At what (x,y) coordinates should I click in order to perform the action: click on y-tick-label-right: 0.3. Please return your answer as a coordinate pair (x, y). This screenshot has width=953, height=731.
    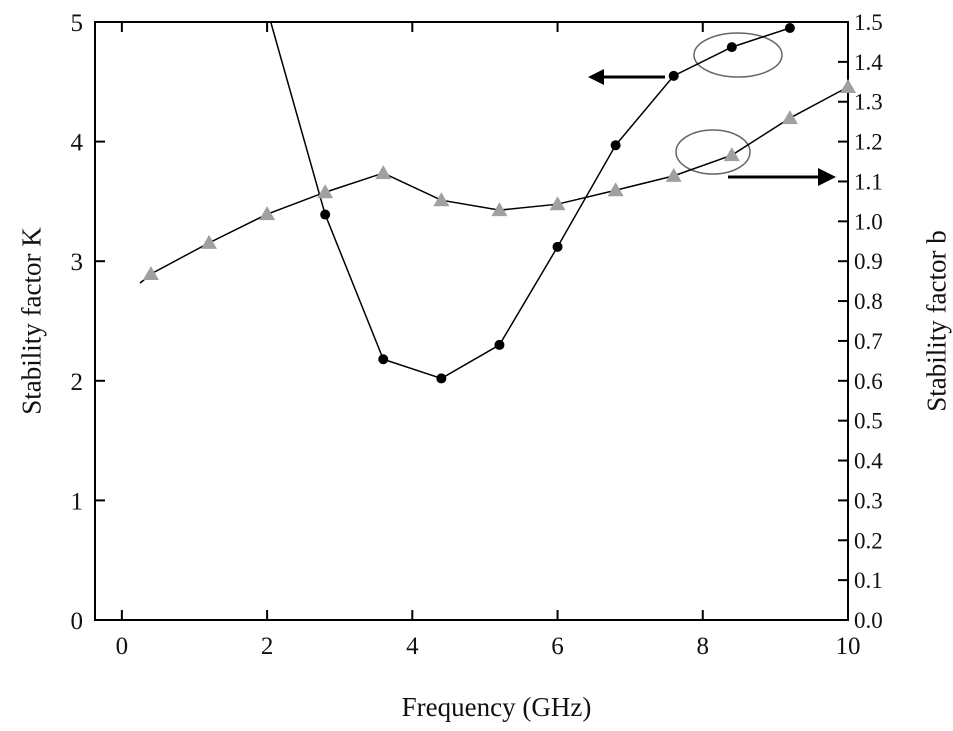
    Looking at the image, I should click on (868, 500).